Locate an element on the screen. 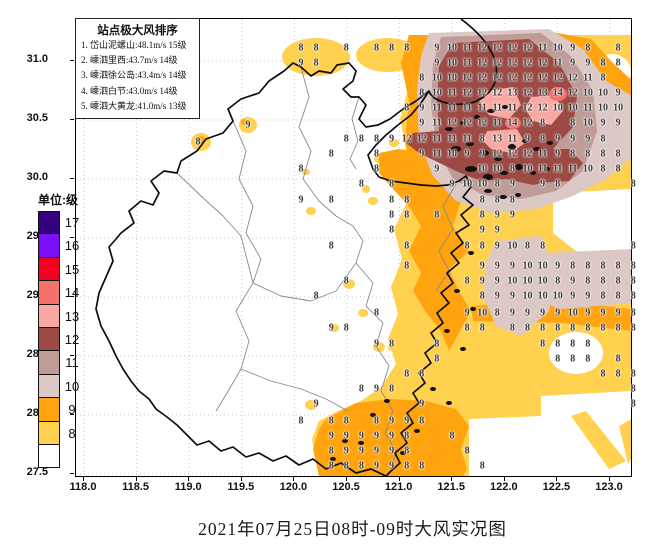 The image size is (645, 558). legend-row: 15 is located at coordinates (61, 269).